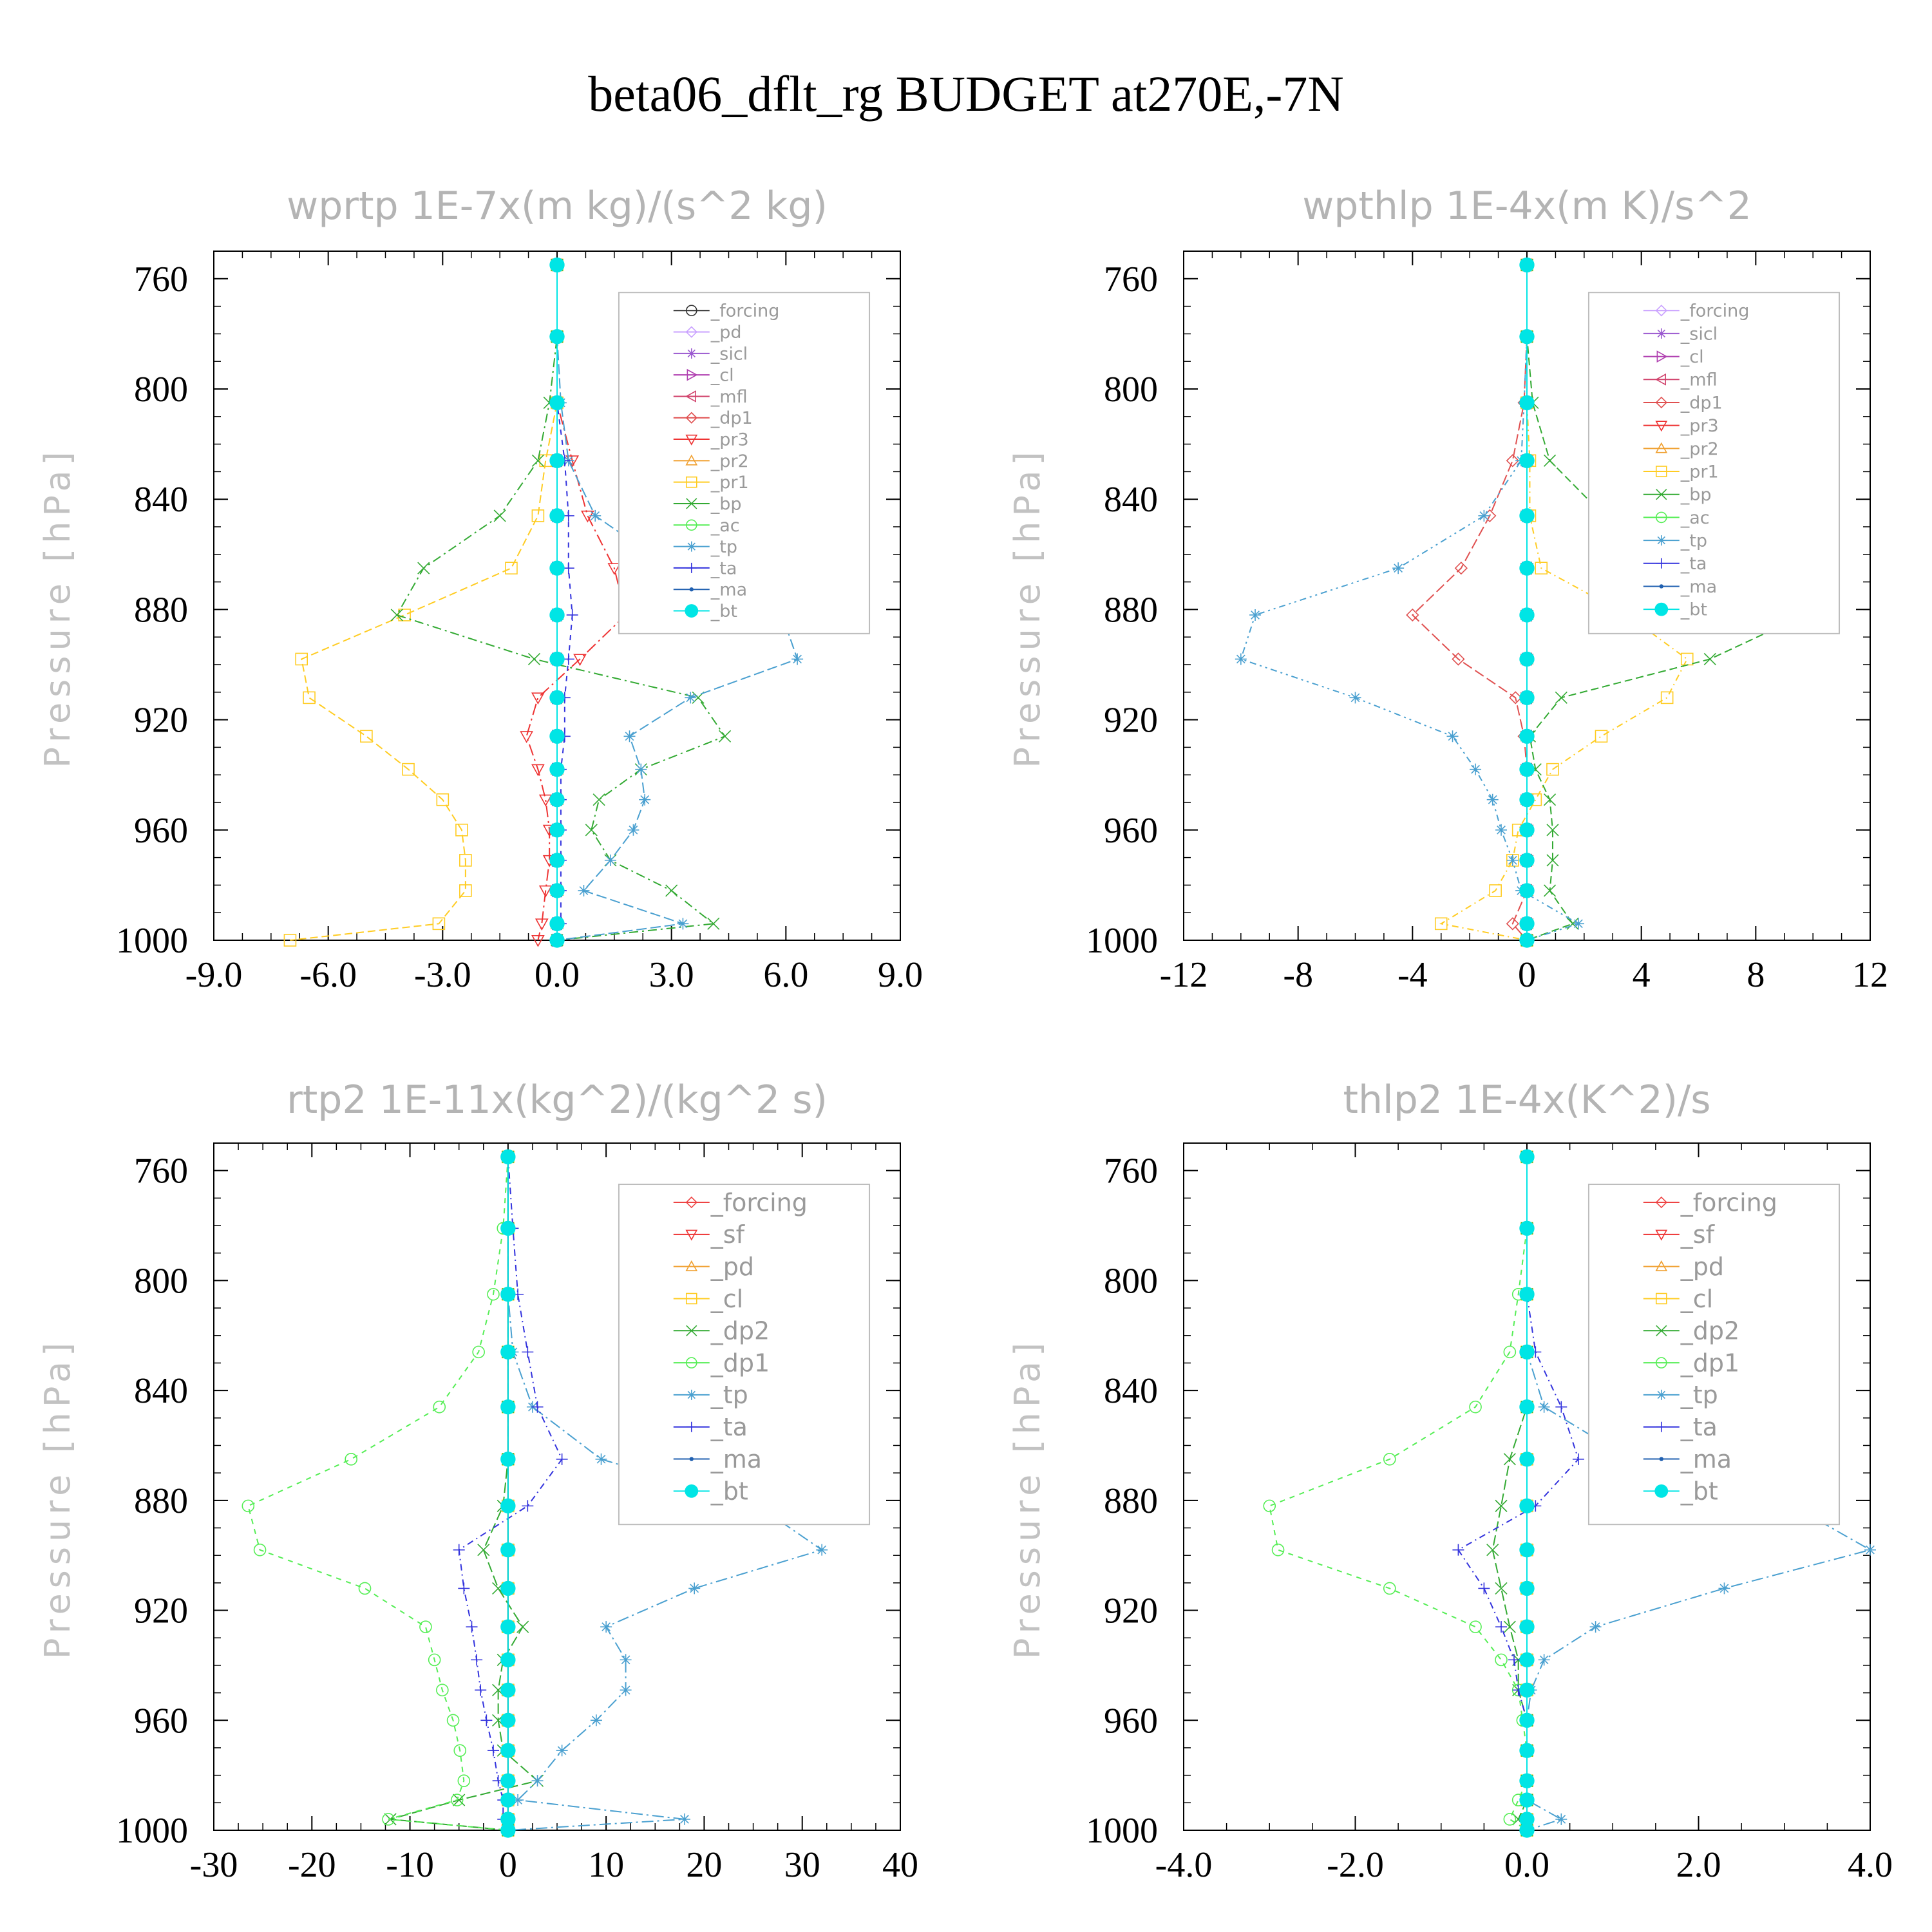 The height and width of the screenshot is (1932, 1932). Describe the element at coordinates (1696, 311) in the screenshot. I see `legend-item: _forcing` at that location.